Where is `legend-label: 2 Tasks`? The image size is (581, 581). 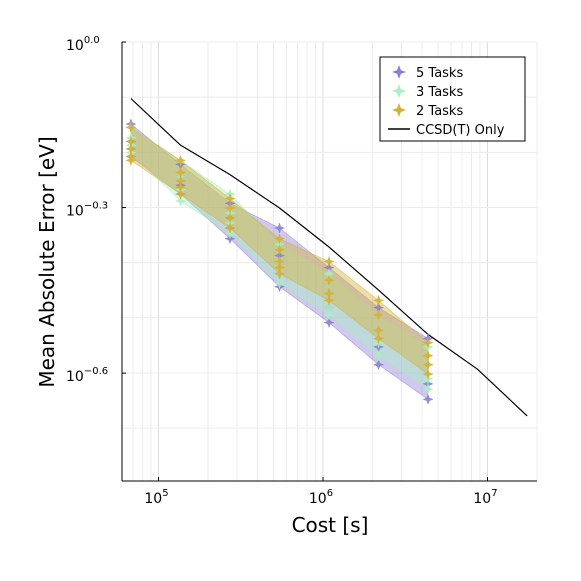 legend-label: 2 Tasks is located at coordinates (439, 111).